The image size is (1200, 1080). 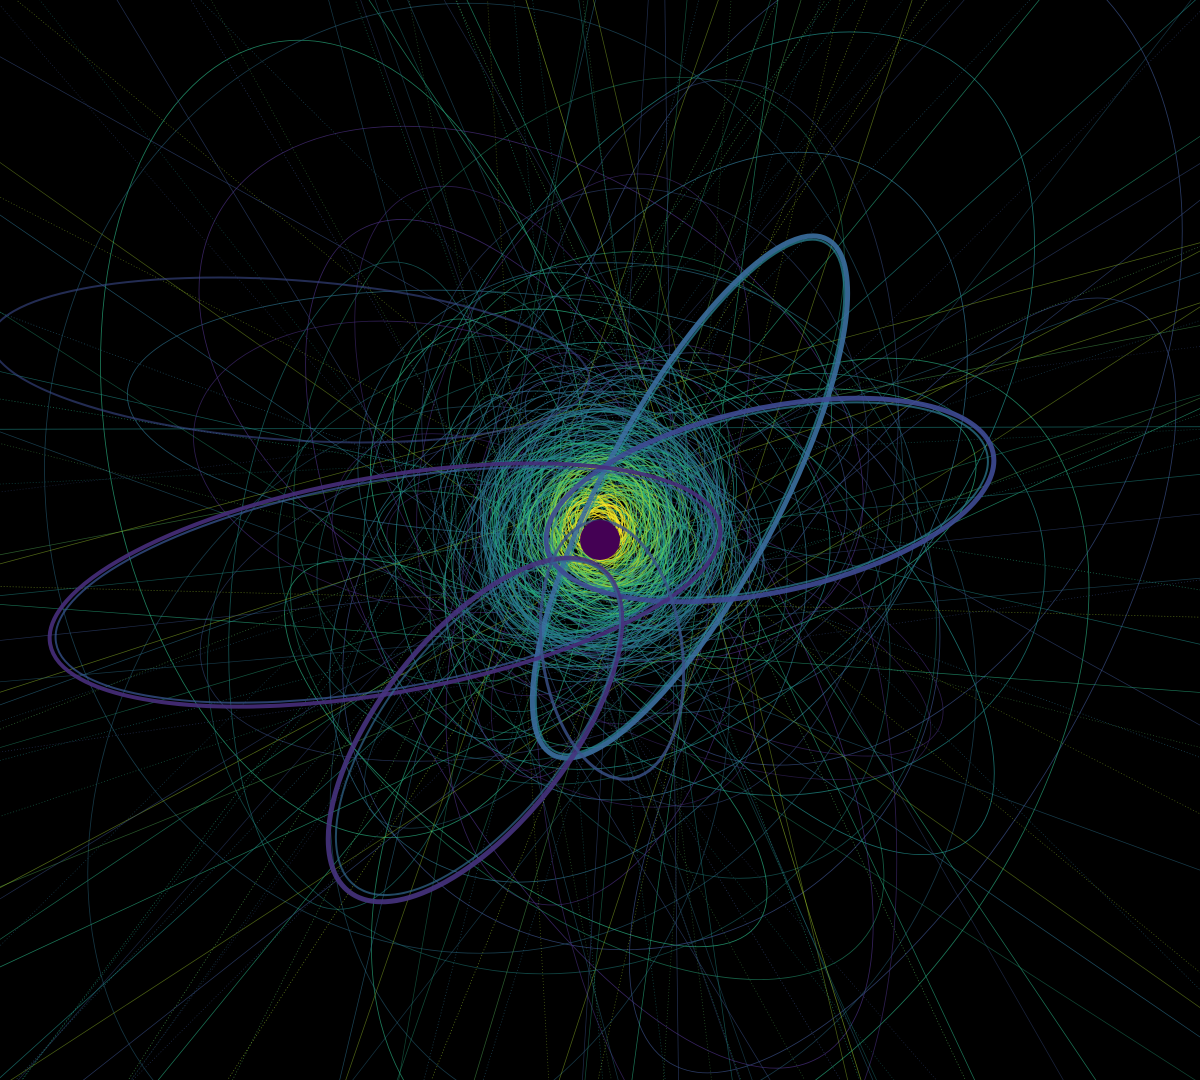 I want to click on core-orbits, so click(x=598, y=524).